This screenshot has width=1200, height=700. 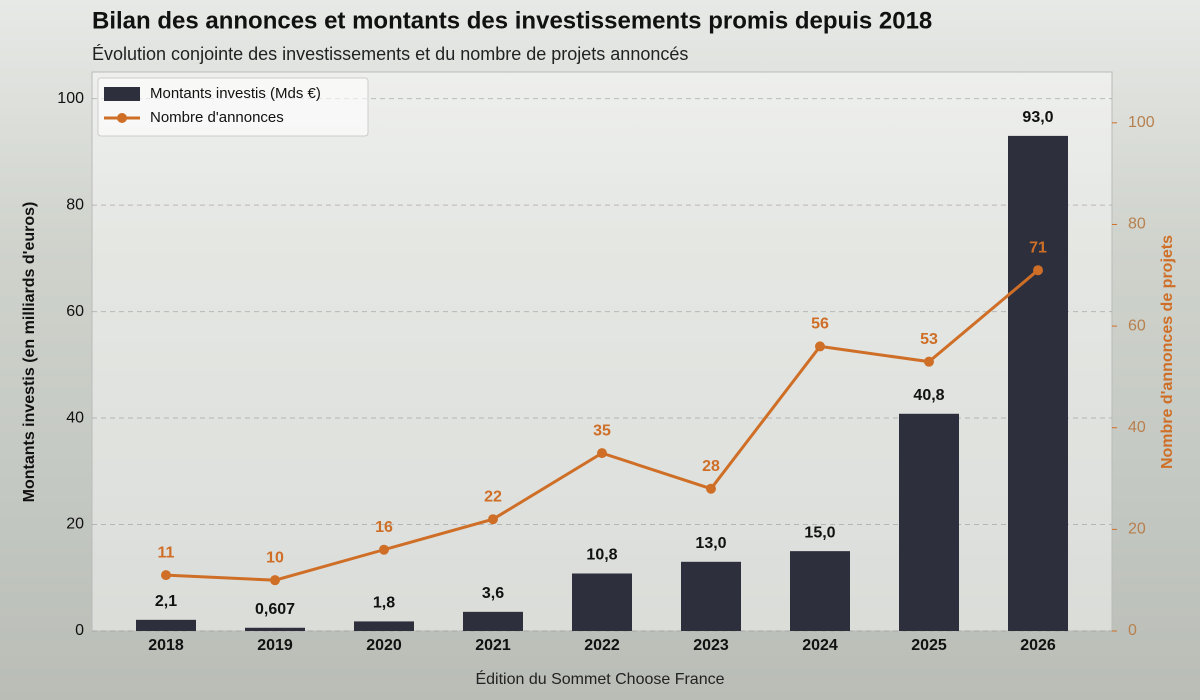 I want to click on x-tick-label: 2022, so click(x=602, y=645).